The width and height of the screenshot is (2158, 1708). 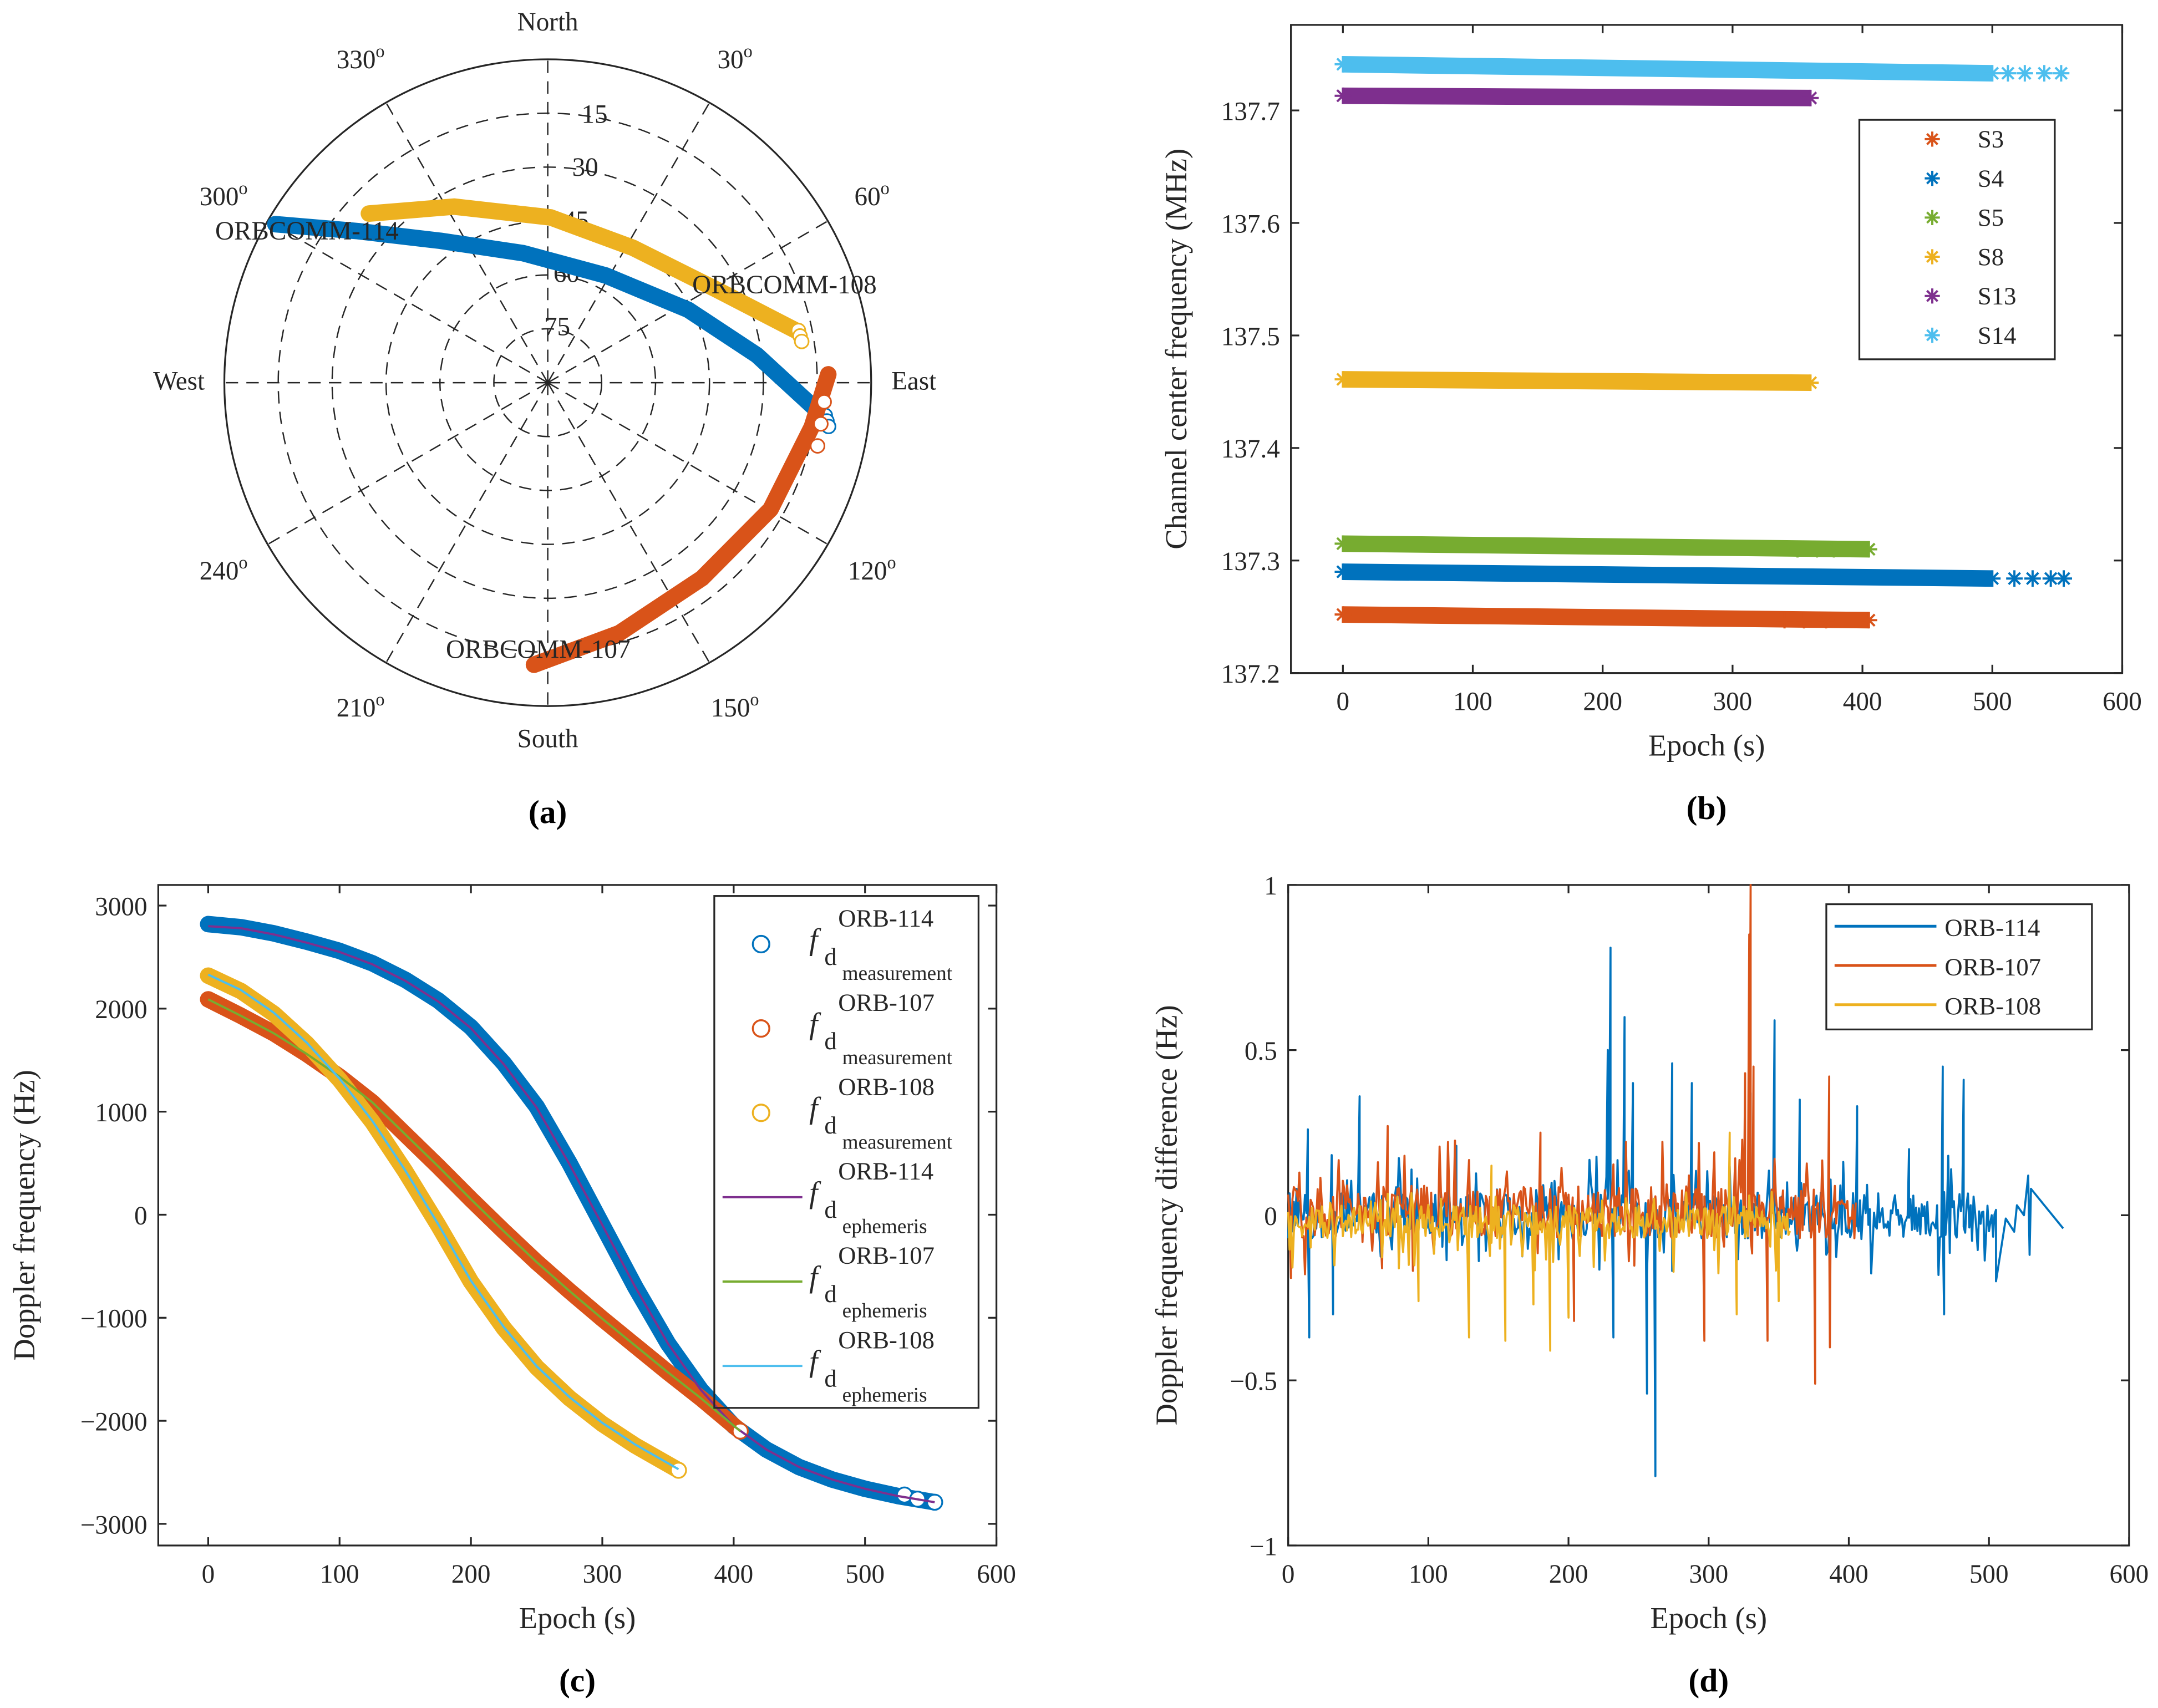 What do you see at coordinates (1668, 575) in the screenshot?
I see `series-band-s4` at bounding box center [1668, 575].